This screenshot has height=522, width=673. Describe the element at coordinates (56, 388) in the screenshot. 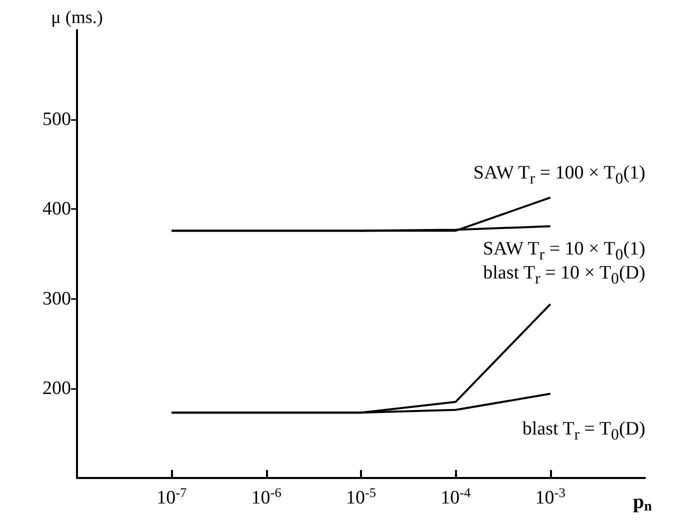

I see `y-tick-label: 200` at that location.